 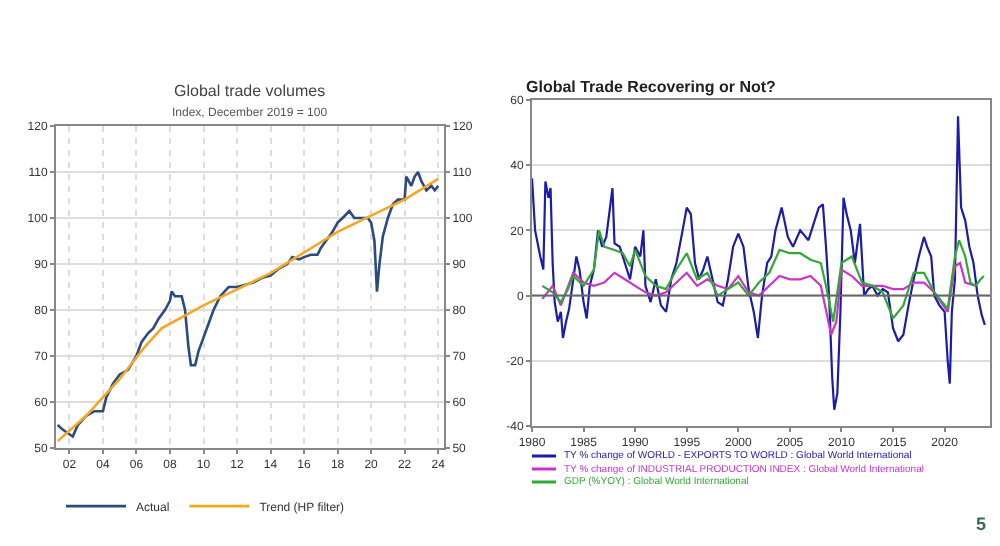 What do you see at coordinates (981, 524) in the screenshot?
I see `text: 5` at bounding box center [981, 524].